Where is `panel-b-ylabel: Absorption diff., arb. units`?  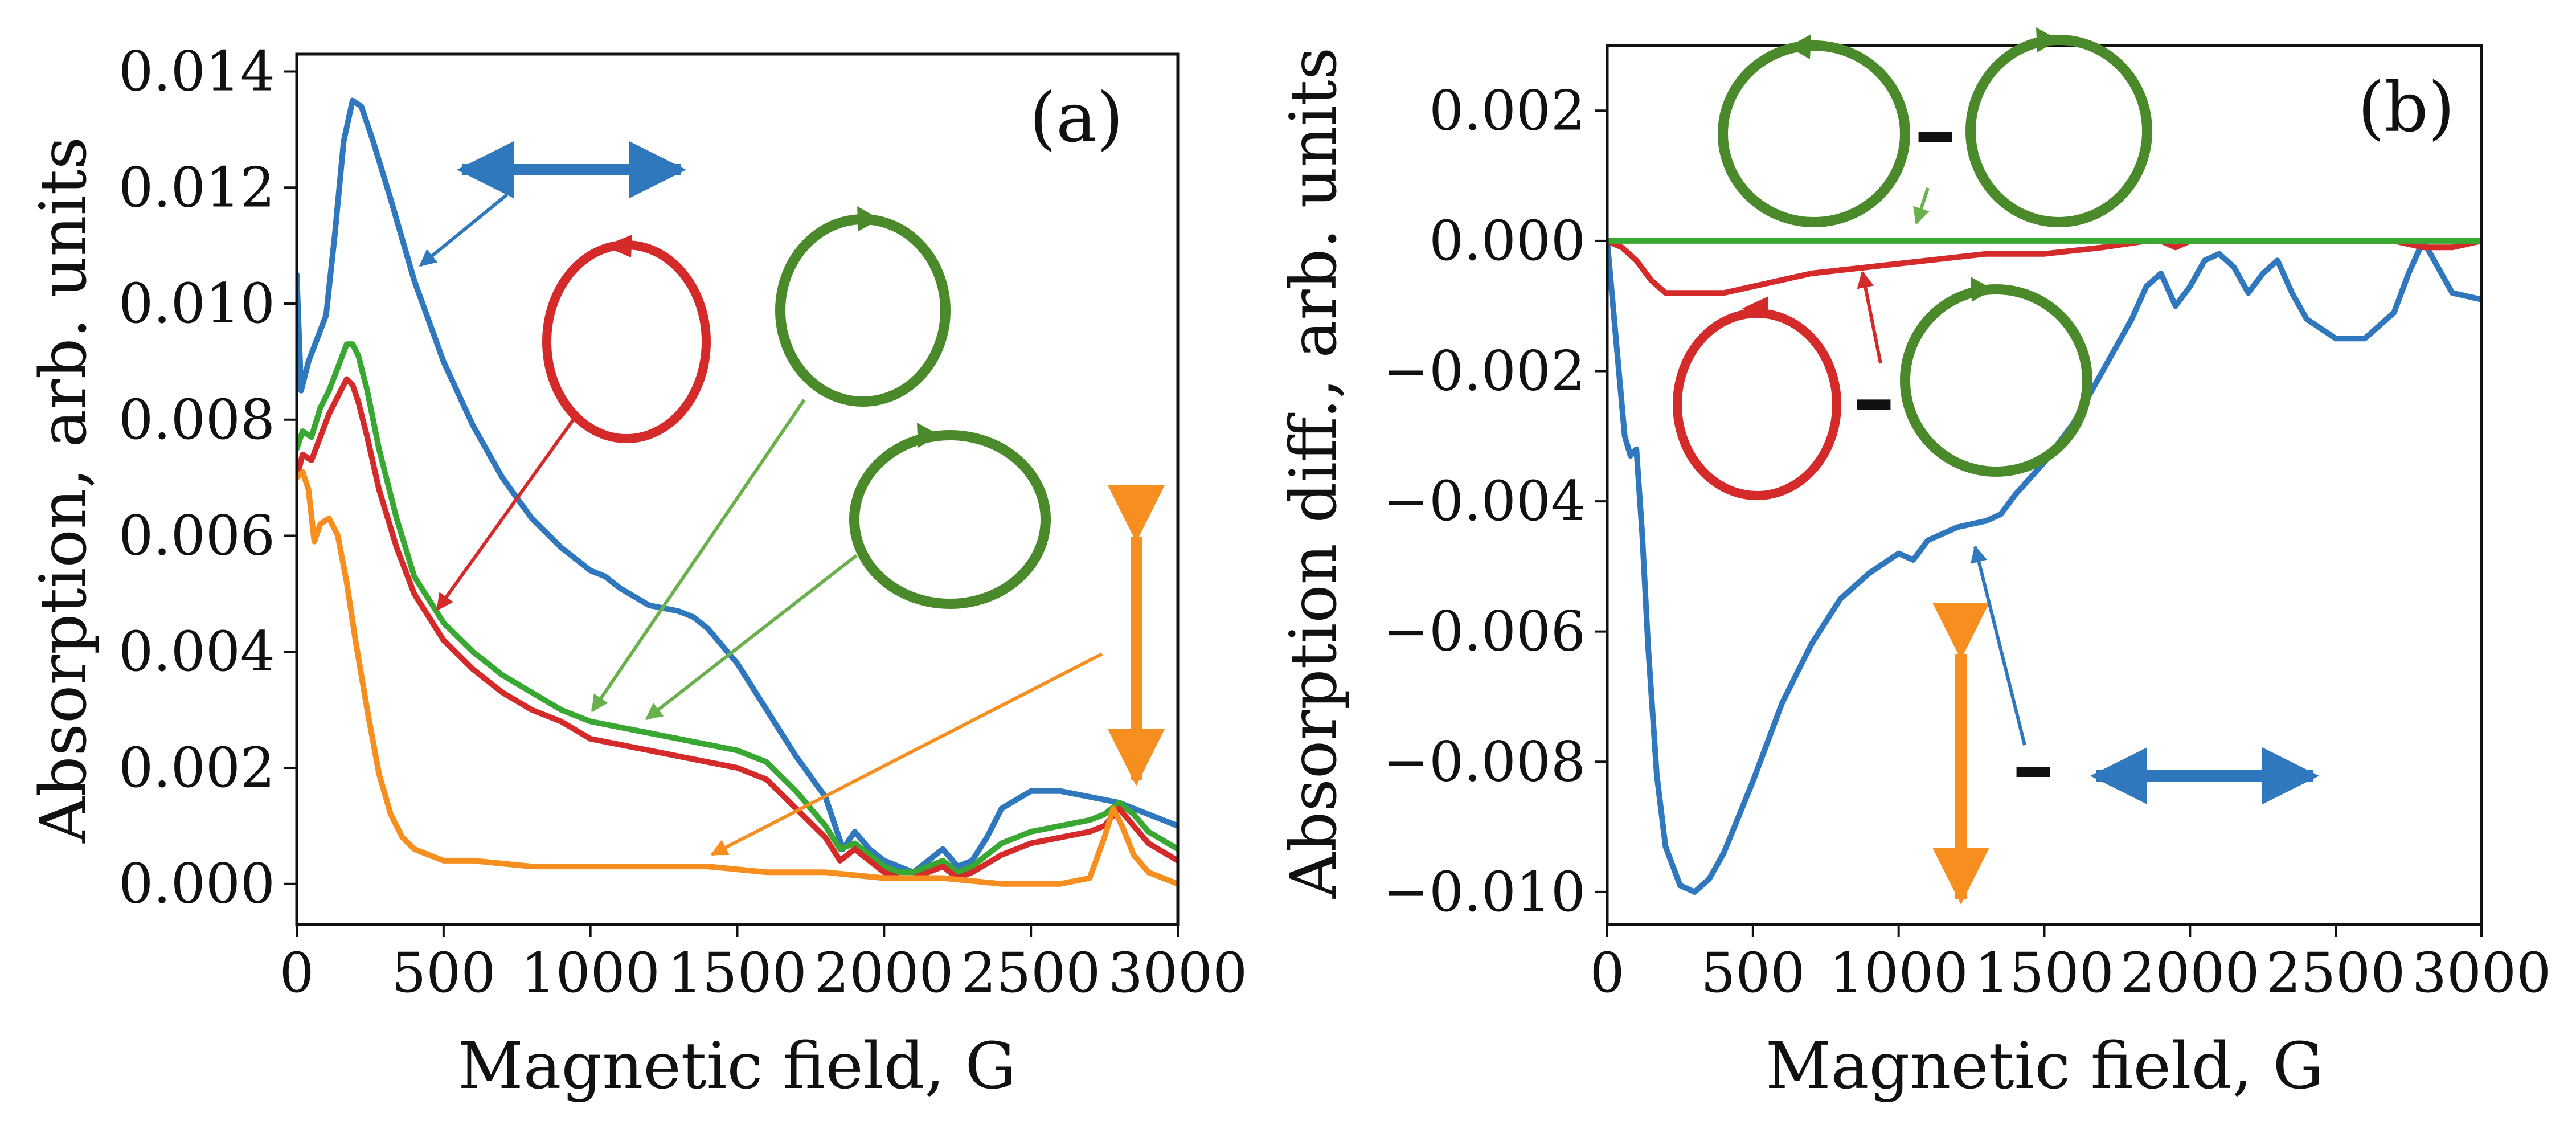
panel-b-ylabel: Absorption diff., arb. units is located at coordinates (1314, 473).